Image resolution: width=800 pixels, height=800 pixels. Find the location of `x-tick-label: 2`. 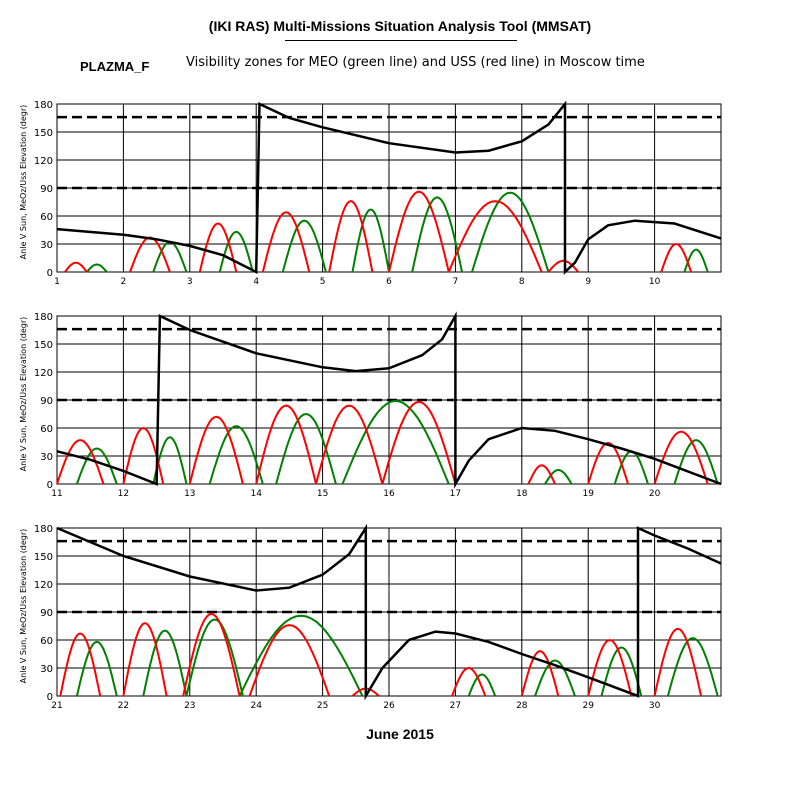

x-tick-label: 2 is located at coordinates (124, 282).